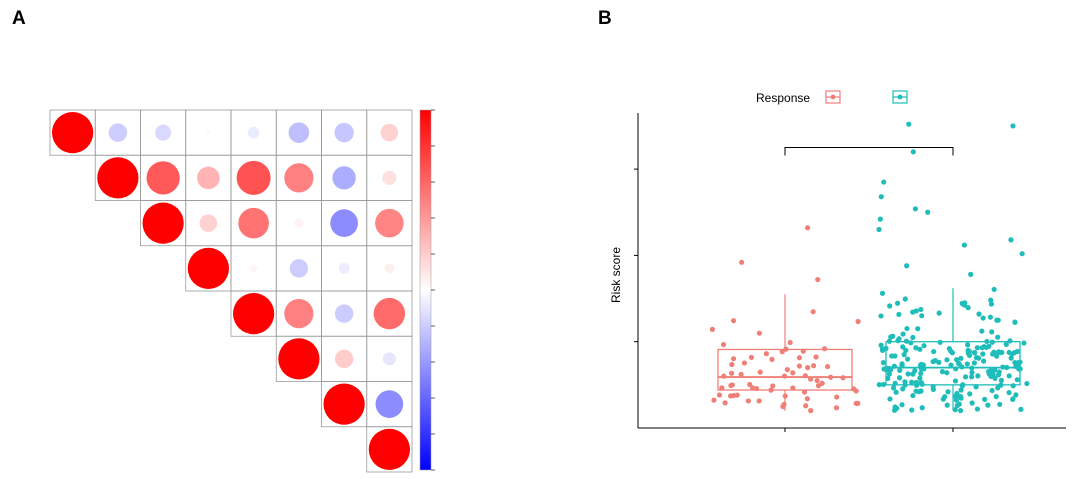 The height and width of the screenshot is (479, 1072). Describe the element at coordinates (389, 449) in the screenshot. I see `grid-cell` at that location.